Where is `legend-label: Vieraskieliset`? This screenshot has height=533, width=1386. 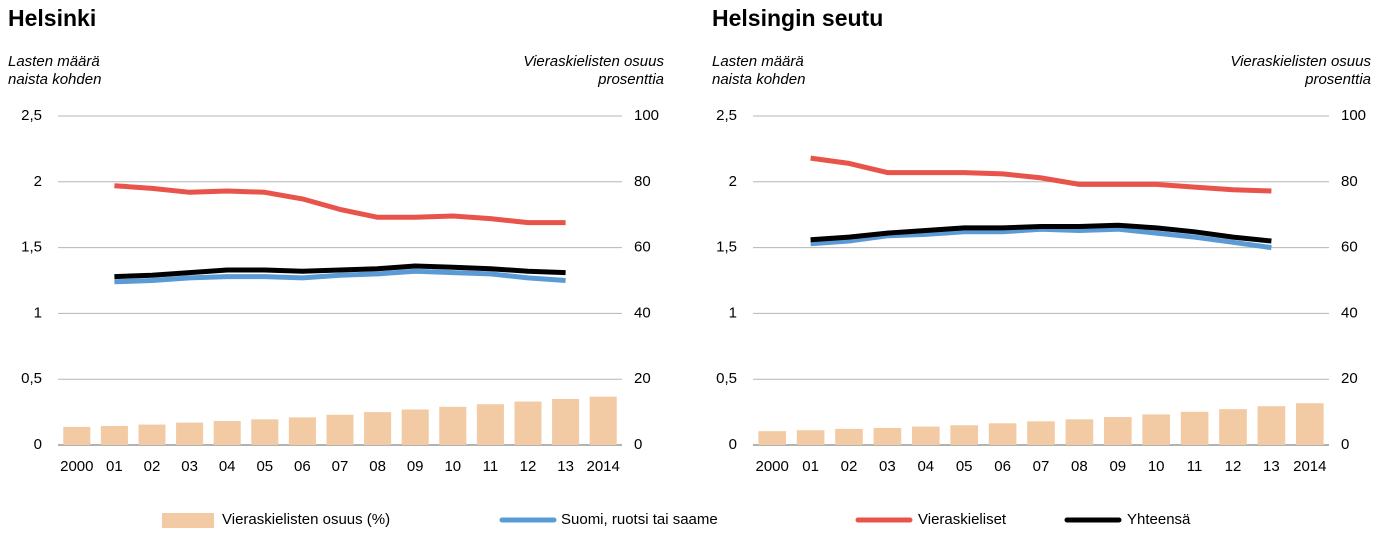
legend-label: Vieraskieliset is located at coordinates (962, 519).